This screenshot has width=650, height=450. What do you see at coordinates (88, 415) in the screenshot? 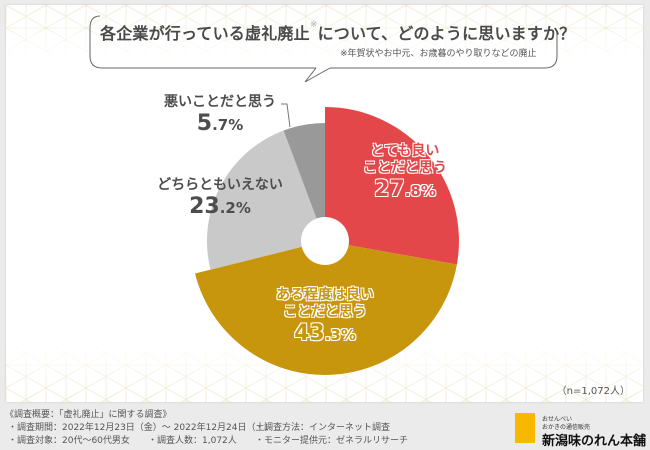
I see `summary-heading: 《調査概要：「虚礼廃止」に関する調査》` at bounding box center [88, 415].